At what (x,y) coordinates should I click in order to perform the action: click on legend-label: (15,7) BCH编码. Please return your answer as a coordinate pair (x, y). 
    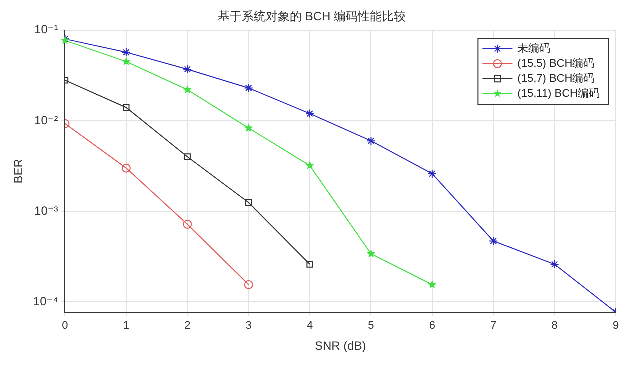
    Looking at the image, I should click on (556, 78).